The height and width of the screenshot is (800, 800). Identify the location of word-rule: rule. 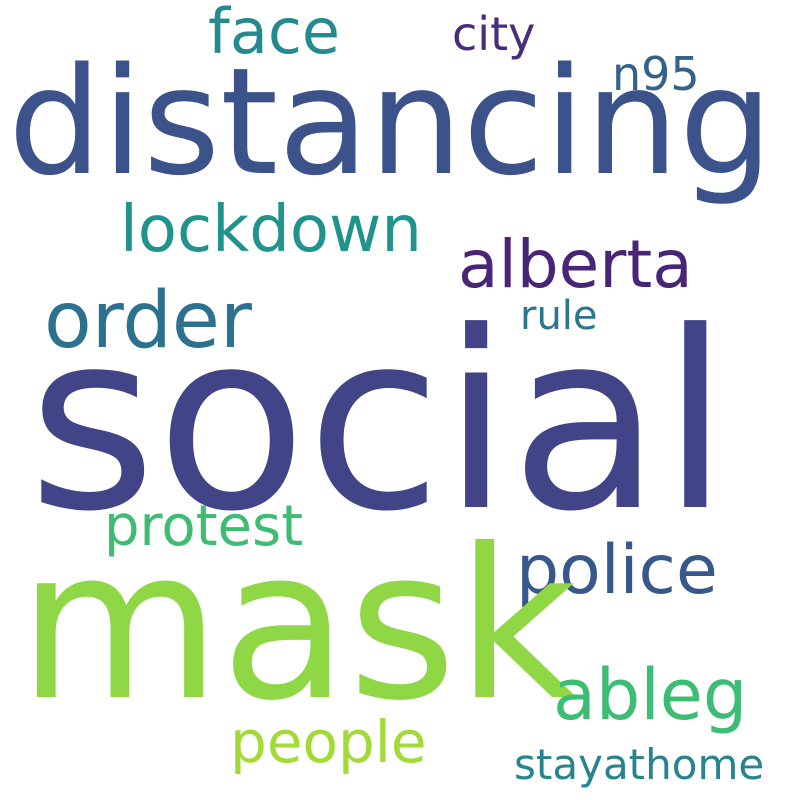
(559, 316).